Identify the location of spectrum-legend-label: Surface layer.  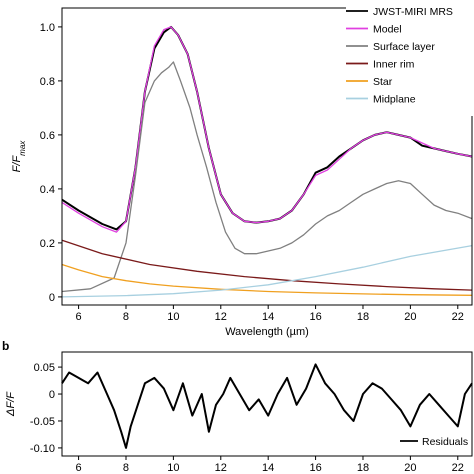
(404, 47).